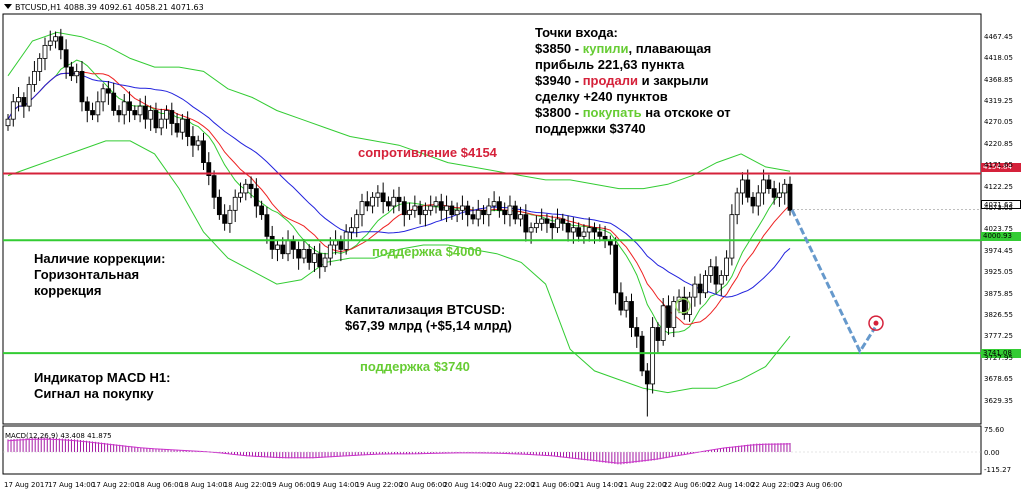 The image size is (1024, 495). Describe the element at coordinates (998, 186) in the screenshot. I see `y-tick-label: 4122.25` at that location.